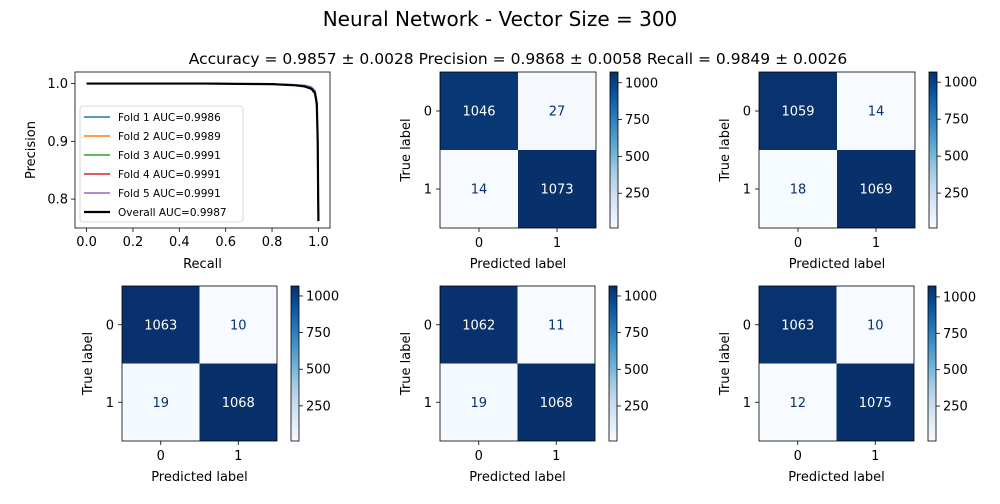 This screenshot has width=1000, height=504. What do you see at coordinates (133, 242) in the screenshot?
I see `pr-x-tick-label: 0.2` at bounding box center [133, 242].